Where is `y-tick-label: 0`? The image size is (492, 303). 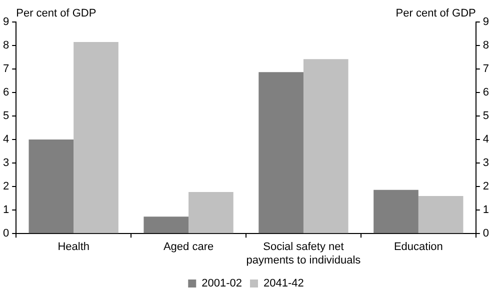
y-tick-label: 0 is located at coordinates (6, 234).